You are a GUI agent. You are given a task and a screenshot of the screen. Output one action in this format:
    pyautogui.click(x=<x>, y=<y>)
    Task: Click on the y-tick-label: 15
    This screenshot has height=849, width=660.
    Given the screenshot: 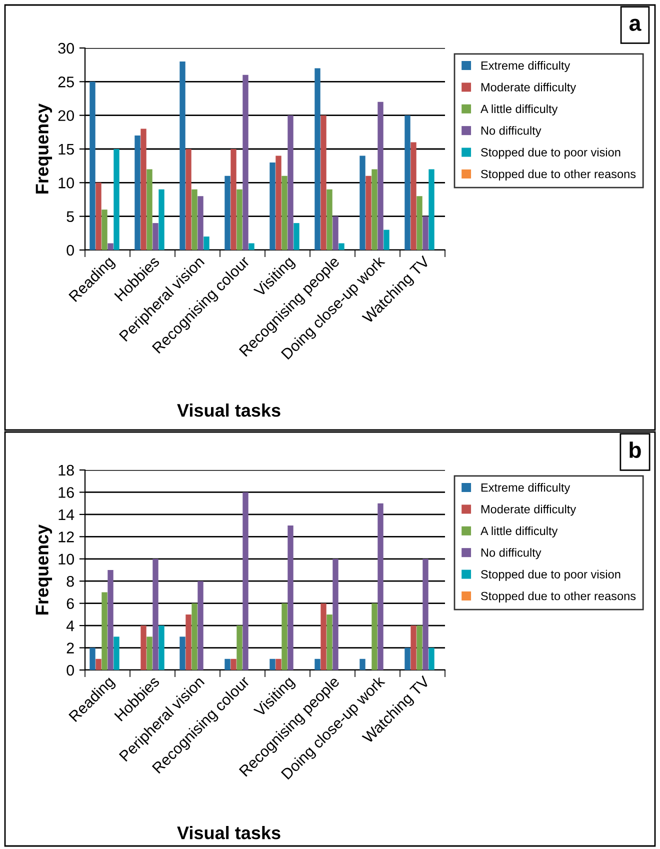 What is the action you would take?
    pyautogui.click(x=66, y=149)
    